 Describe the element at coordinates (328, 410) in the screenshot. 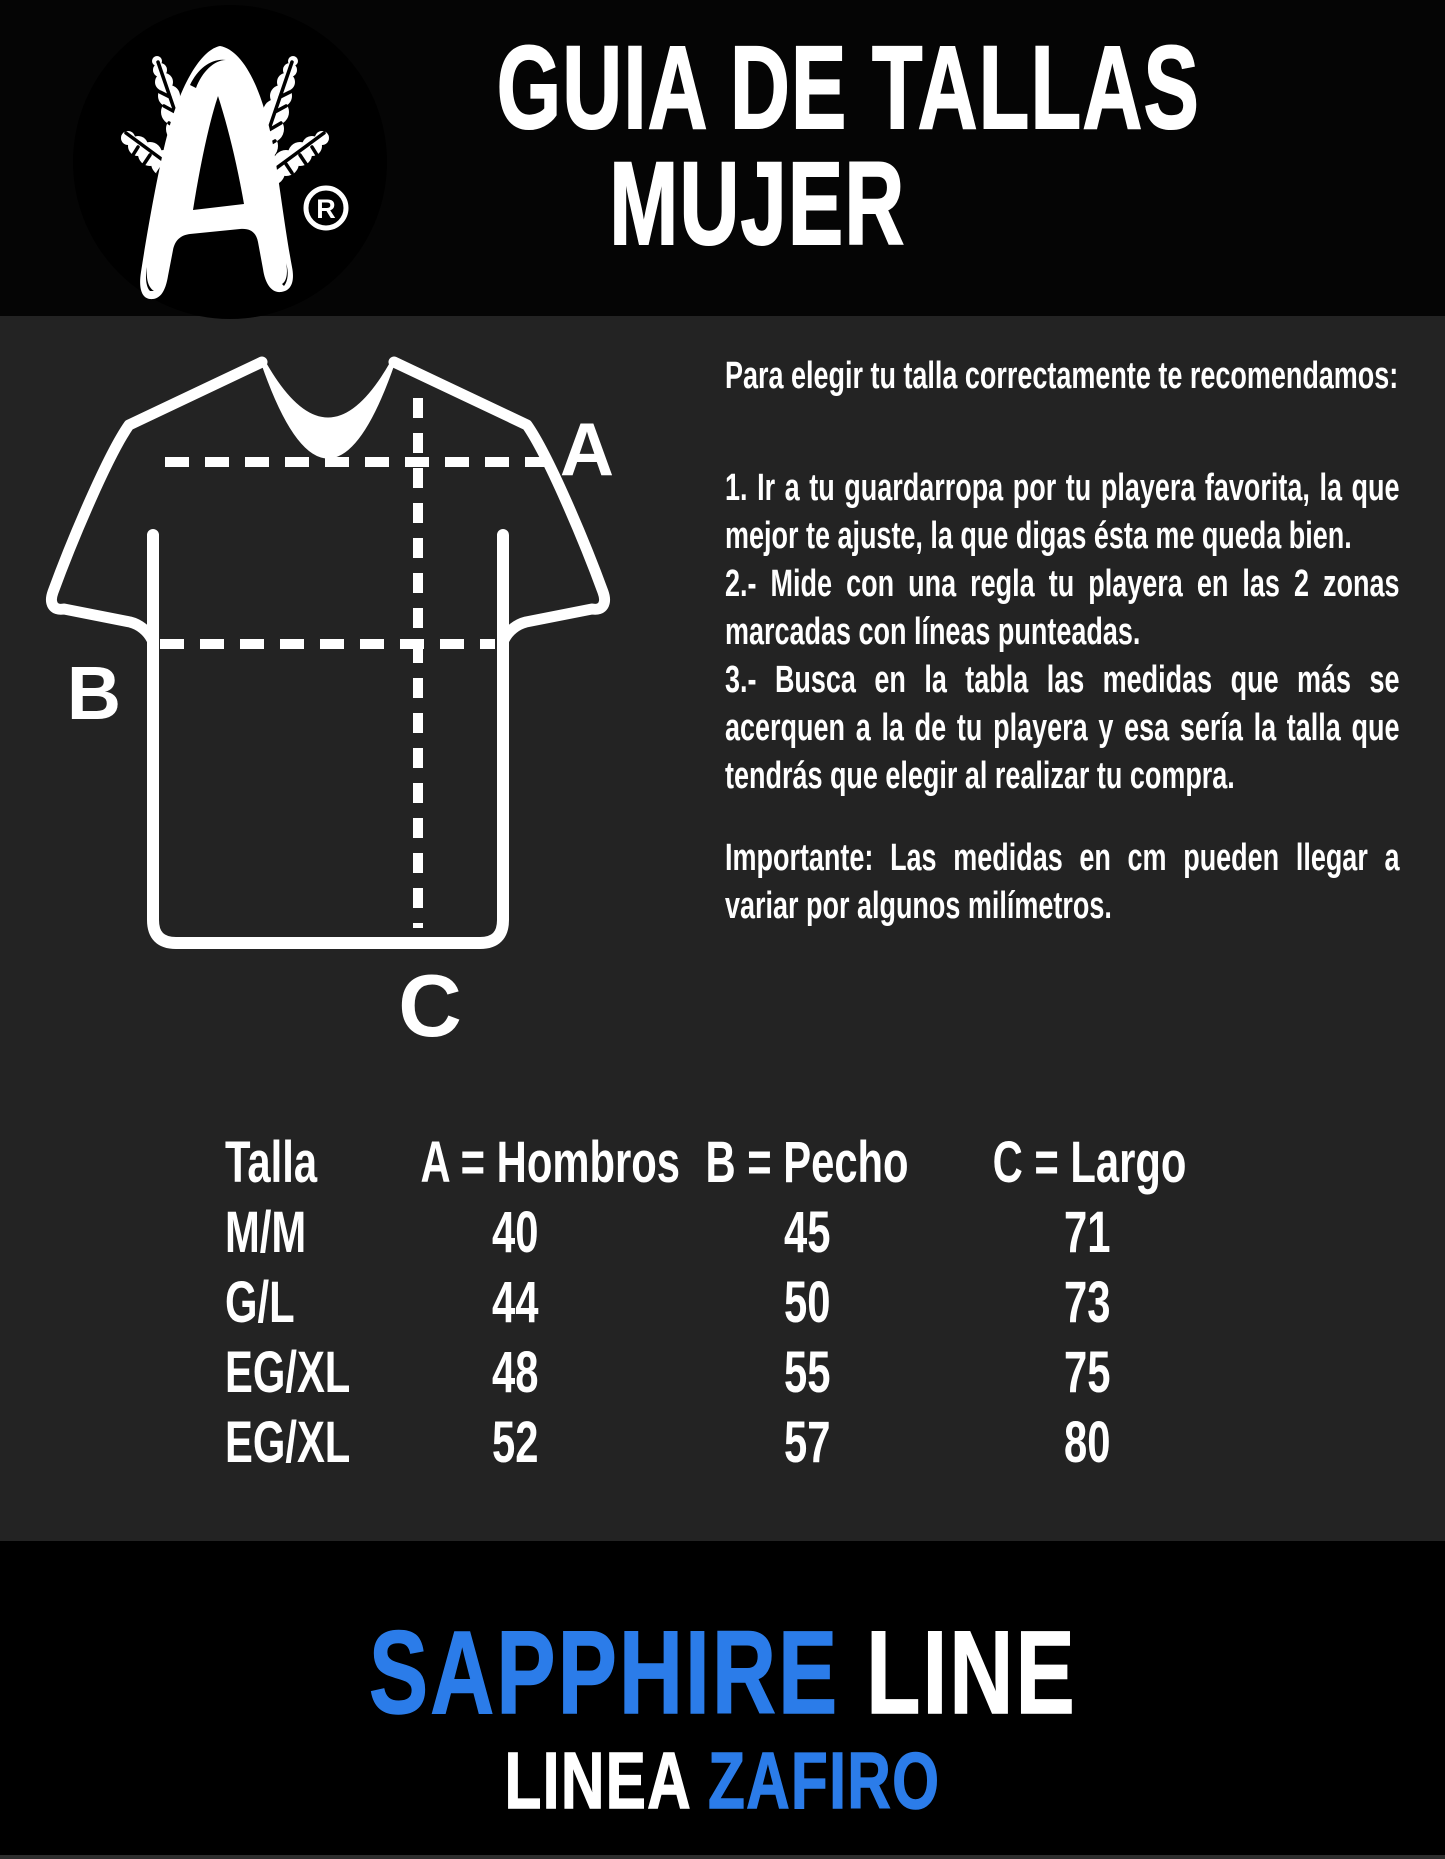

I see `tshirt-collar` at that location.